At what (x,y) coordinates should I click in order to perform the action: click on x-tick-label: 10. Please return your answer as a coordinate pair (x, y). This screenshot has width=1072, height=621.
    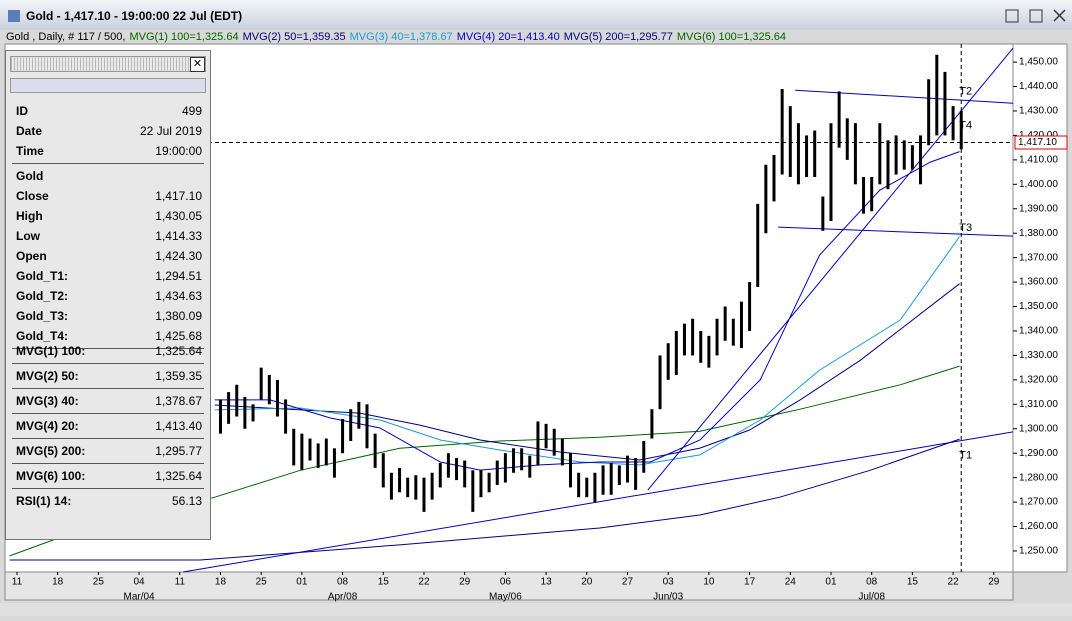
    Looking at the image, I should click on (709, 582).